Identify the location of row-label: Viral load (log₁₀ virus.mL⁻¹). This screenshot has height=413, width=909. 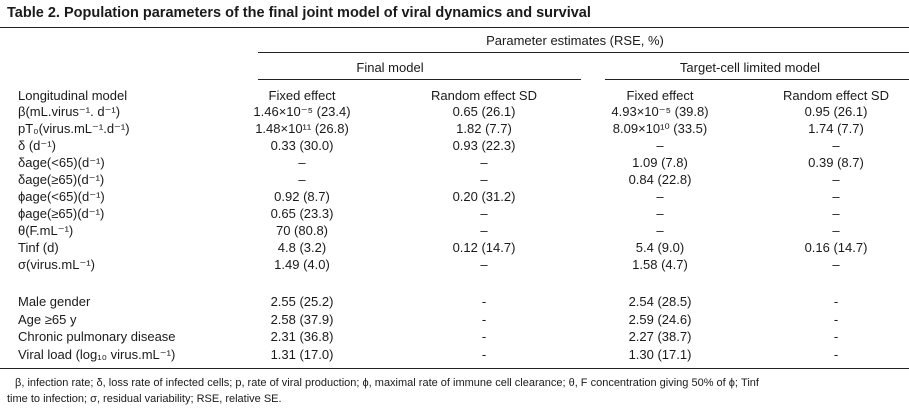
(97, 354).